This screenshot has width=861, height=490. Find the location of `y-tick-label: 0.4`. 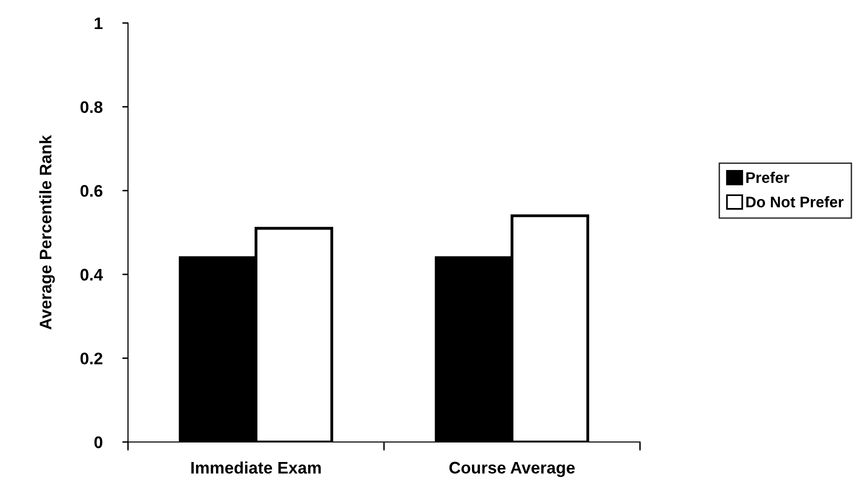

y-tick-label: 0.4 is located at coordinates (91, 274).